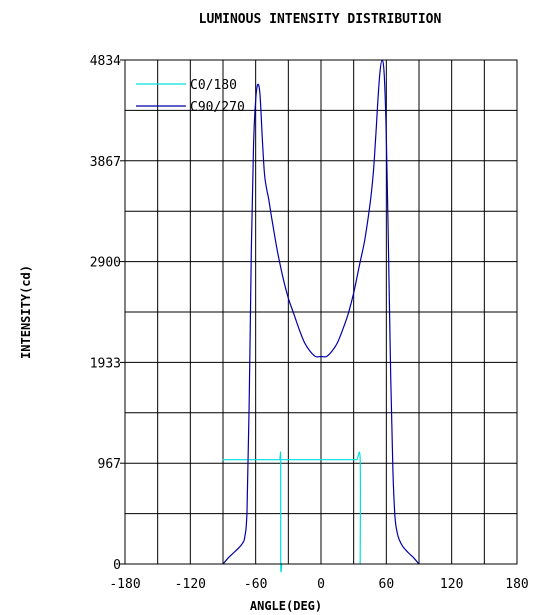 The image size is (536, 615). Describe the element at coordinates (213, 85) in the screenshot. I see `legend-entry: C0/180` at that location.